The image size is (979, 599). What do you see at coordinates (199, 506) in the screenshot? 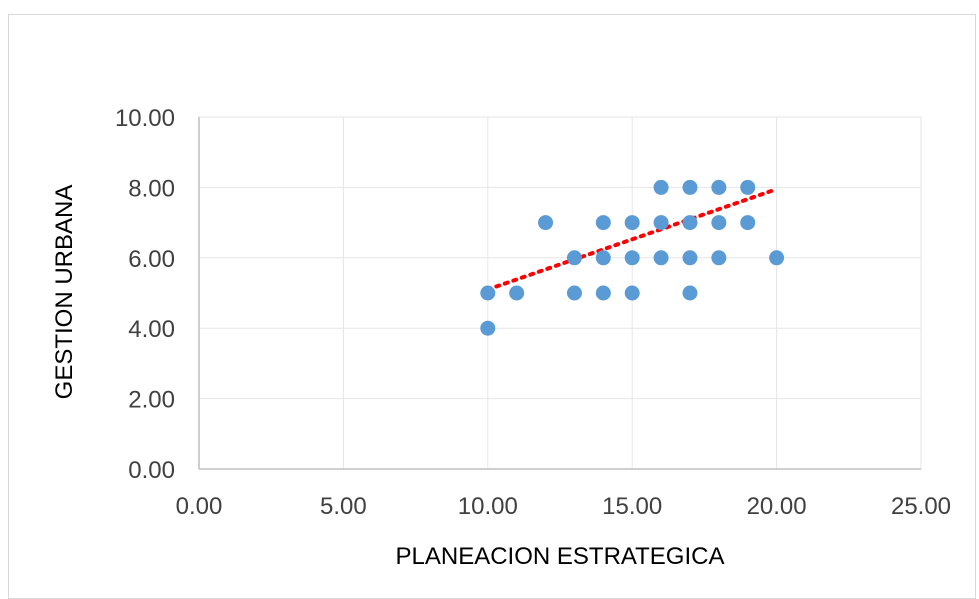
I see `x-tick-label: 0.00` at bounding box center [199, 506].